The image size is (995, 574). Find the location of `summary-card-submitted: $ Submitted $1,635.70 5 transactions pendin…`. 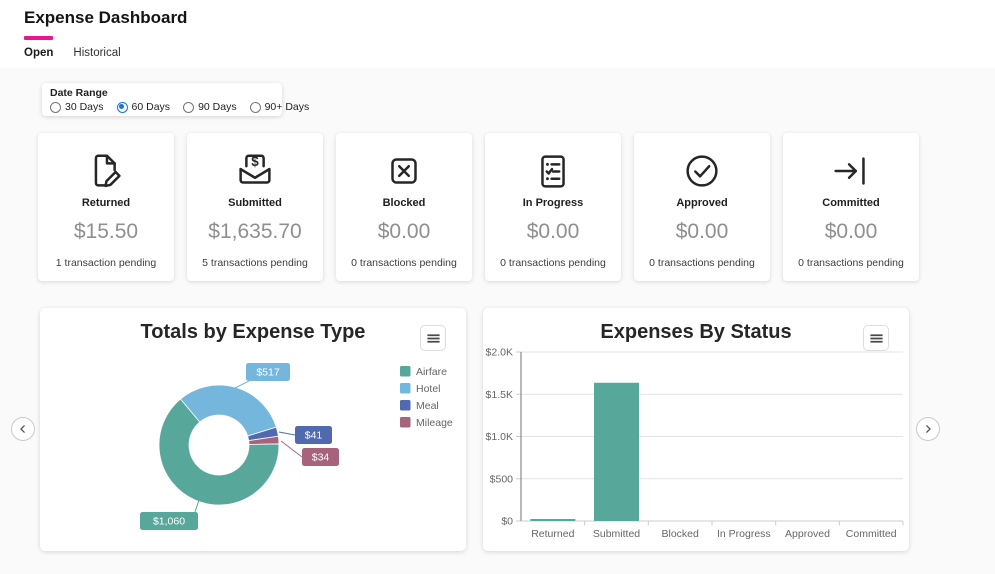

summary-card-submitted: $ Submitted $1,635.70 5 transactions pendin… is located at coordinates (255, 207).